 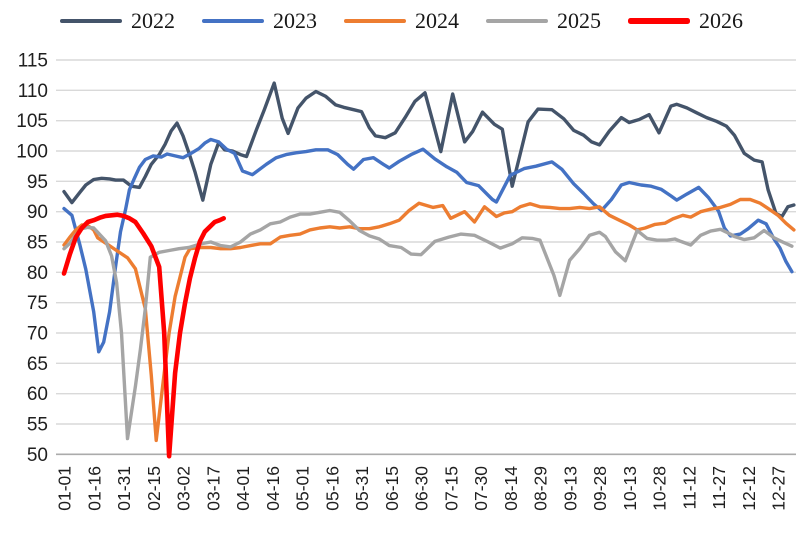 What do you see at coordinates (660, 488) in the screenshot?
I see `x-axis-tick-label: 10-28` at bounding box center [660, 488].